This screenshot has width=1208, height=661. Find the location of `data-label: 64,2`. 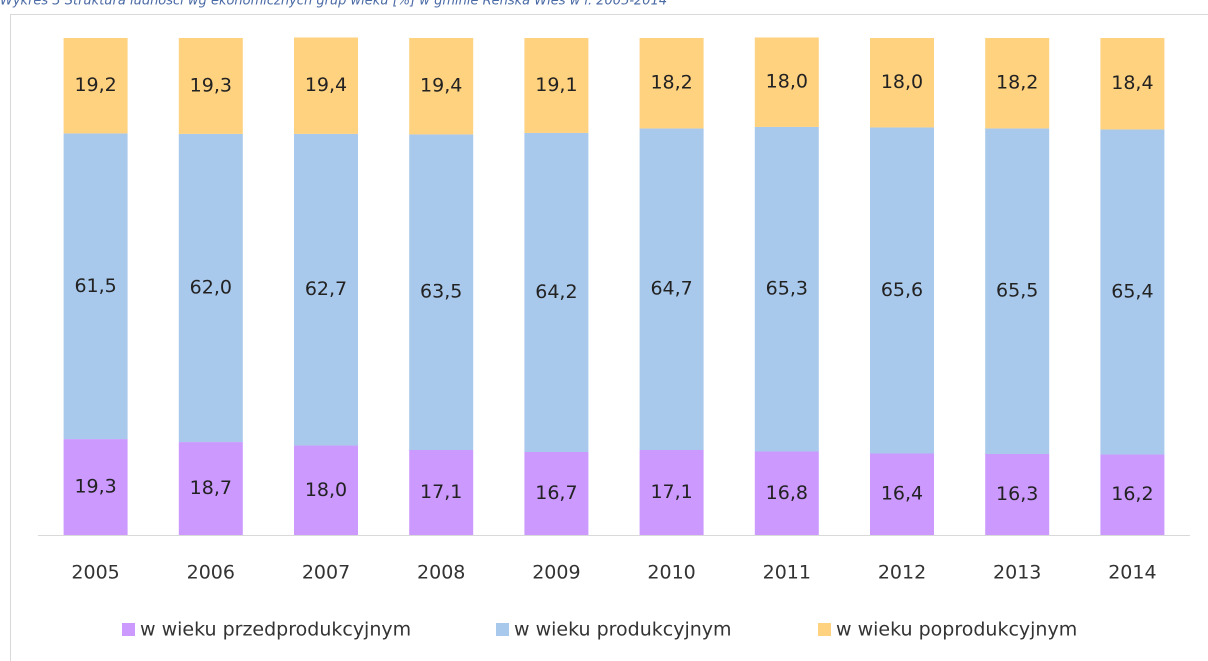

data-label: 64,2 is located at coordinates (556, 292).